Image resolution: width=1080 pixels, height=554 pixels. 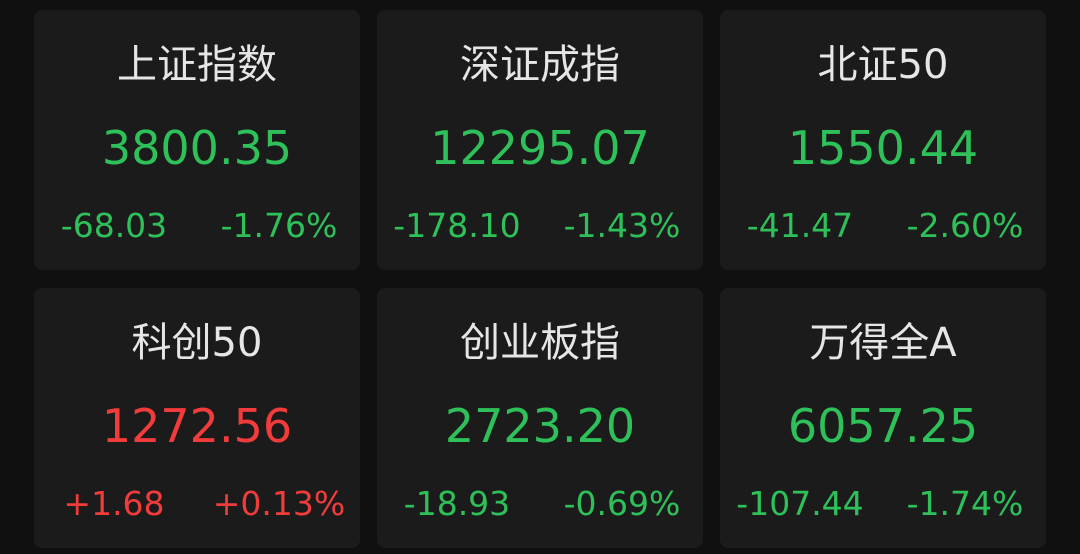 What do you see at coordinates (540, 65) in the screenshot?
I see `index-name: 深证成指` at bounding box center [540, 65].